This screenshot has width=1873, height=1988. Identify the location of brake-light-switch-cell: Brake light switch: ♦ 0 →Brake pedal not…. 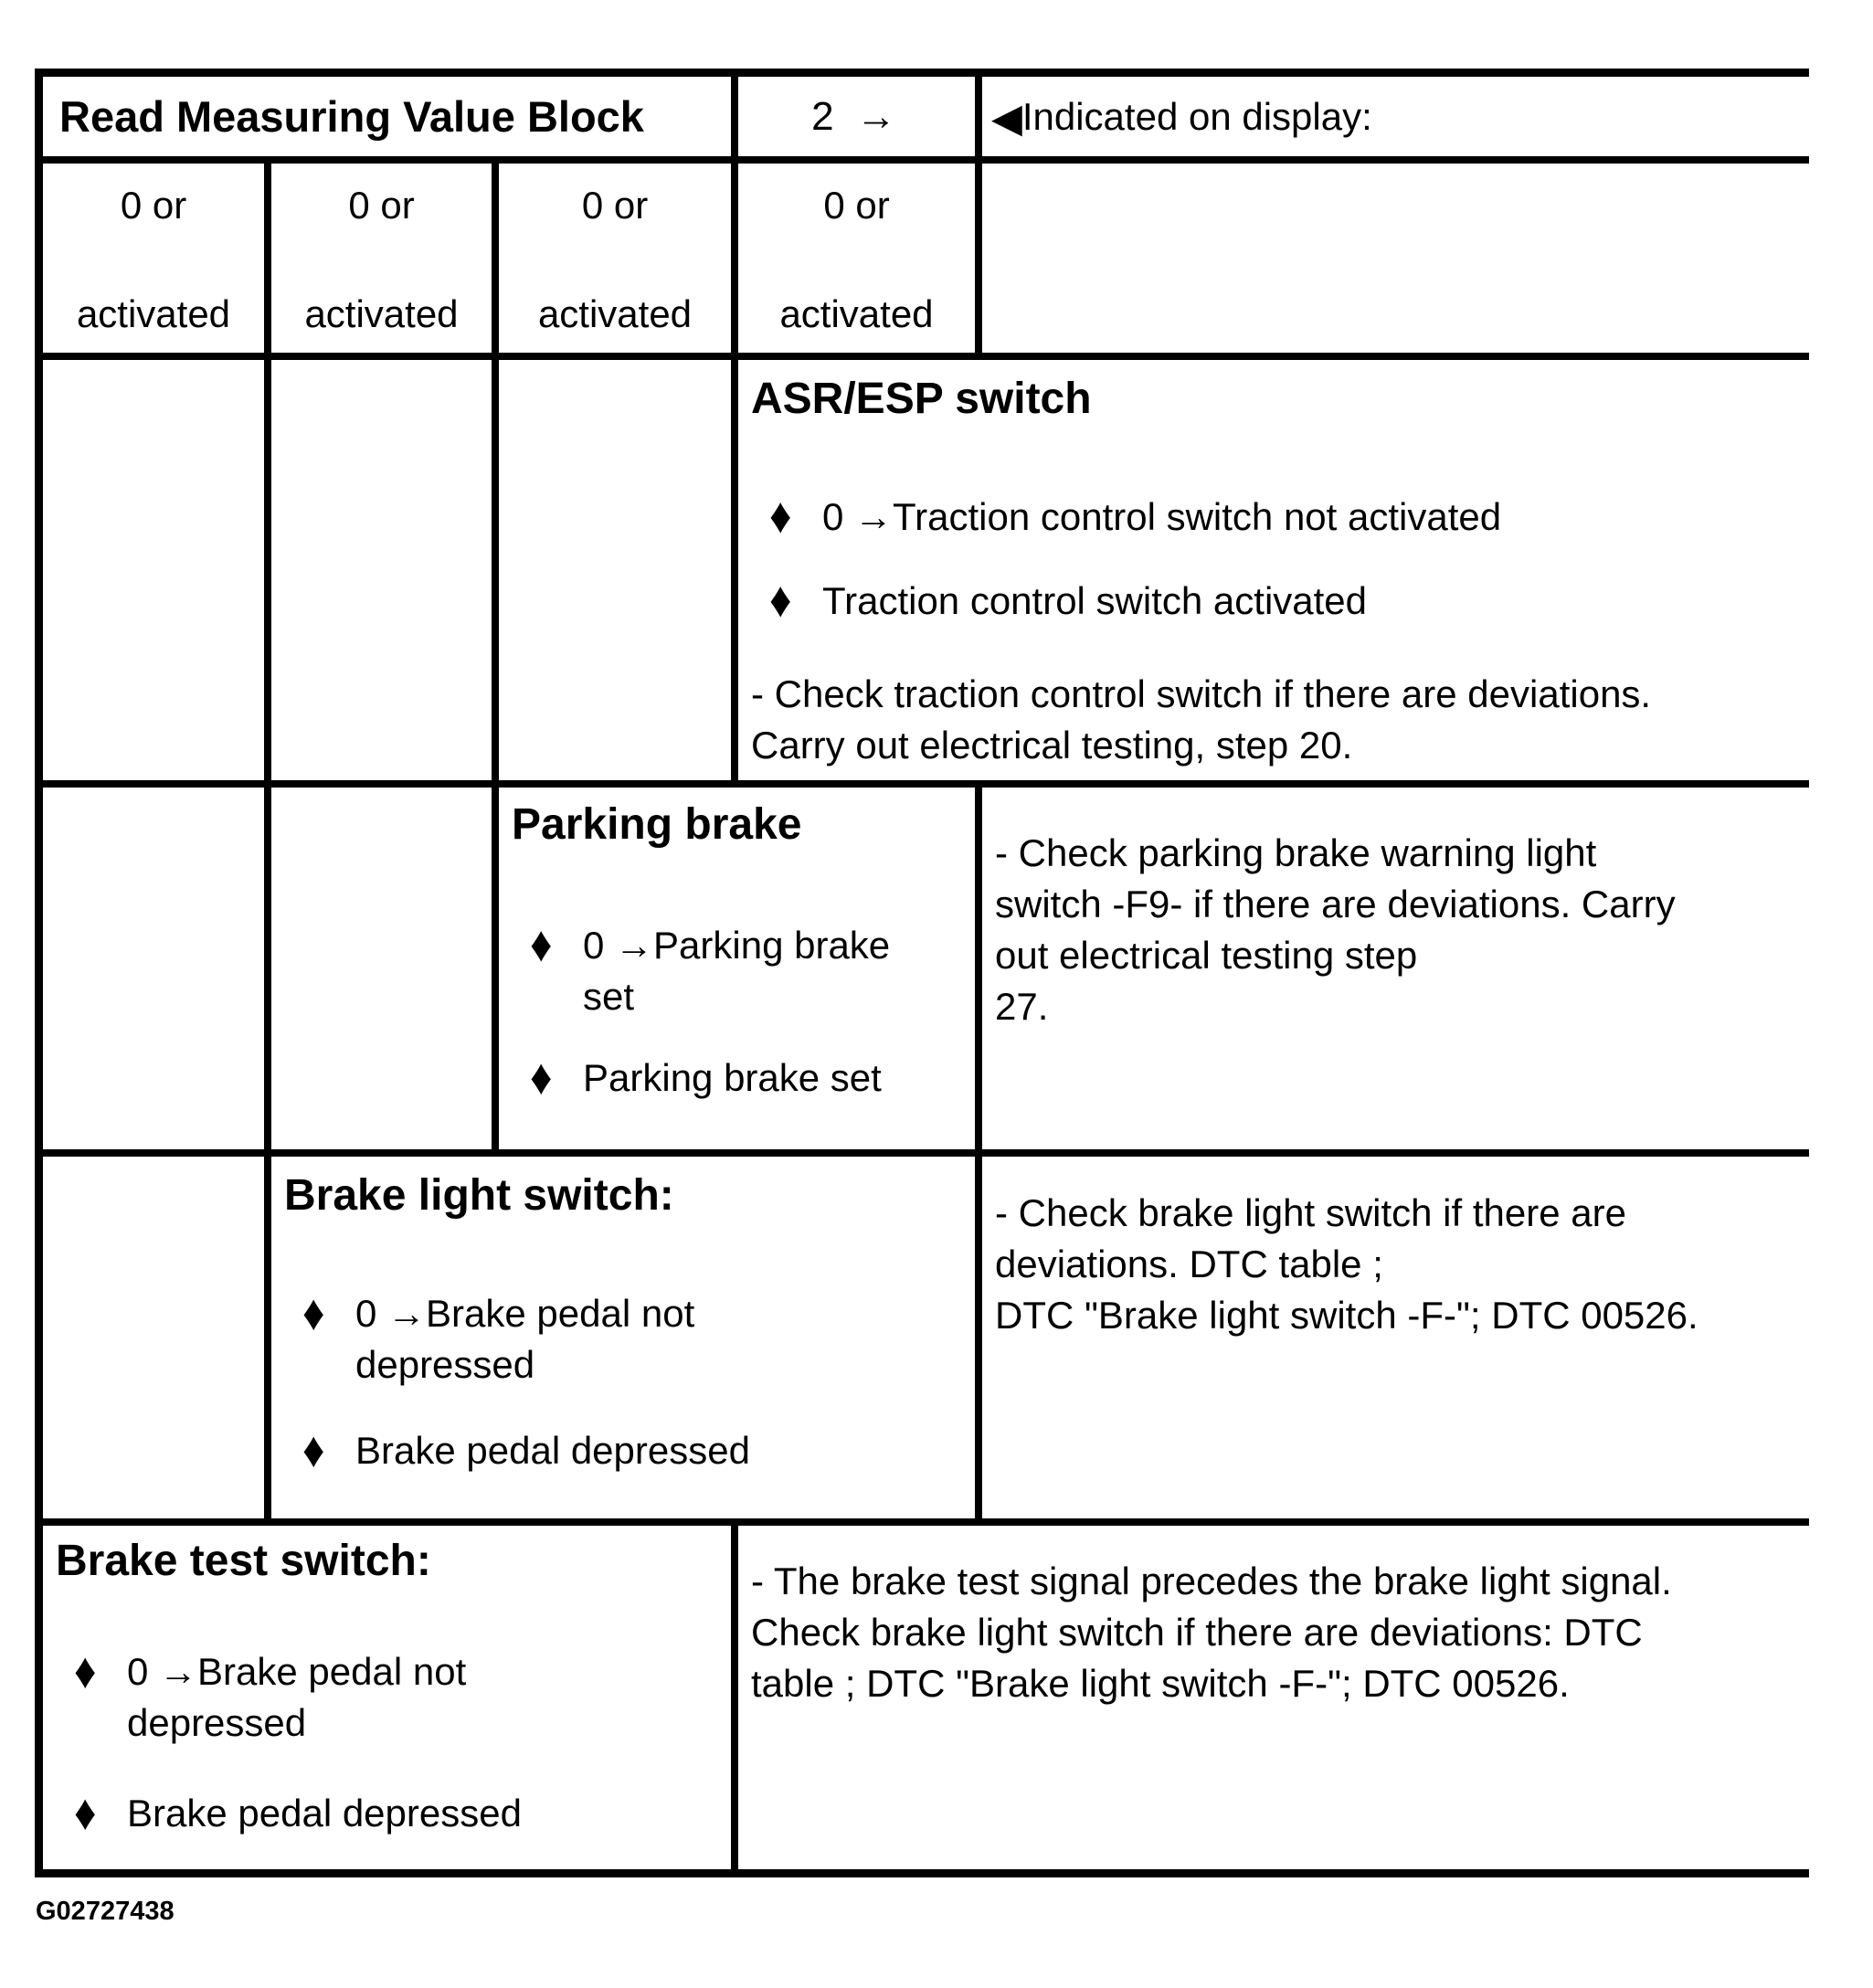
(623, 1337).